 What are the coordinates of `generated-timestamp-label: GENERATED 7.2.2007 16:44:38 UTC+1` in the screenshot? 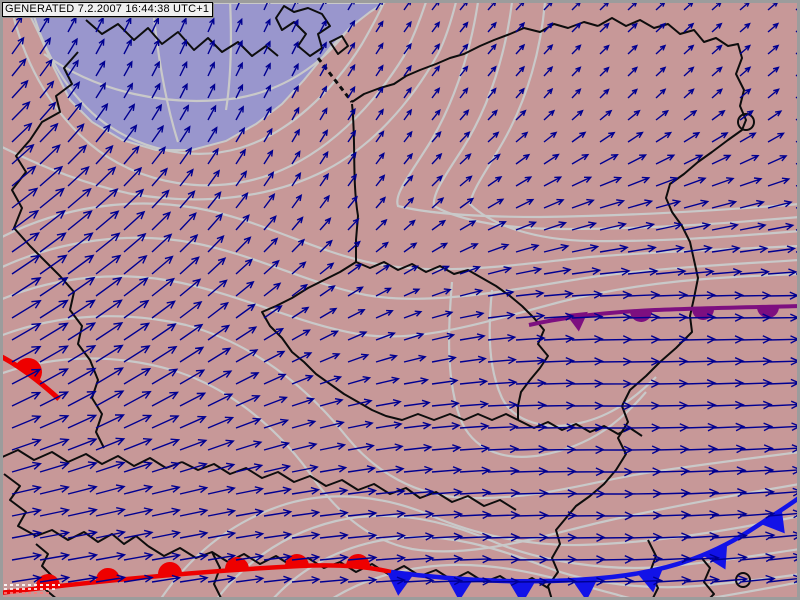 It's located at (108, 9).